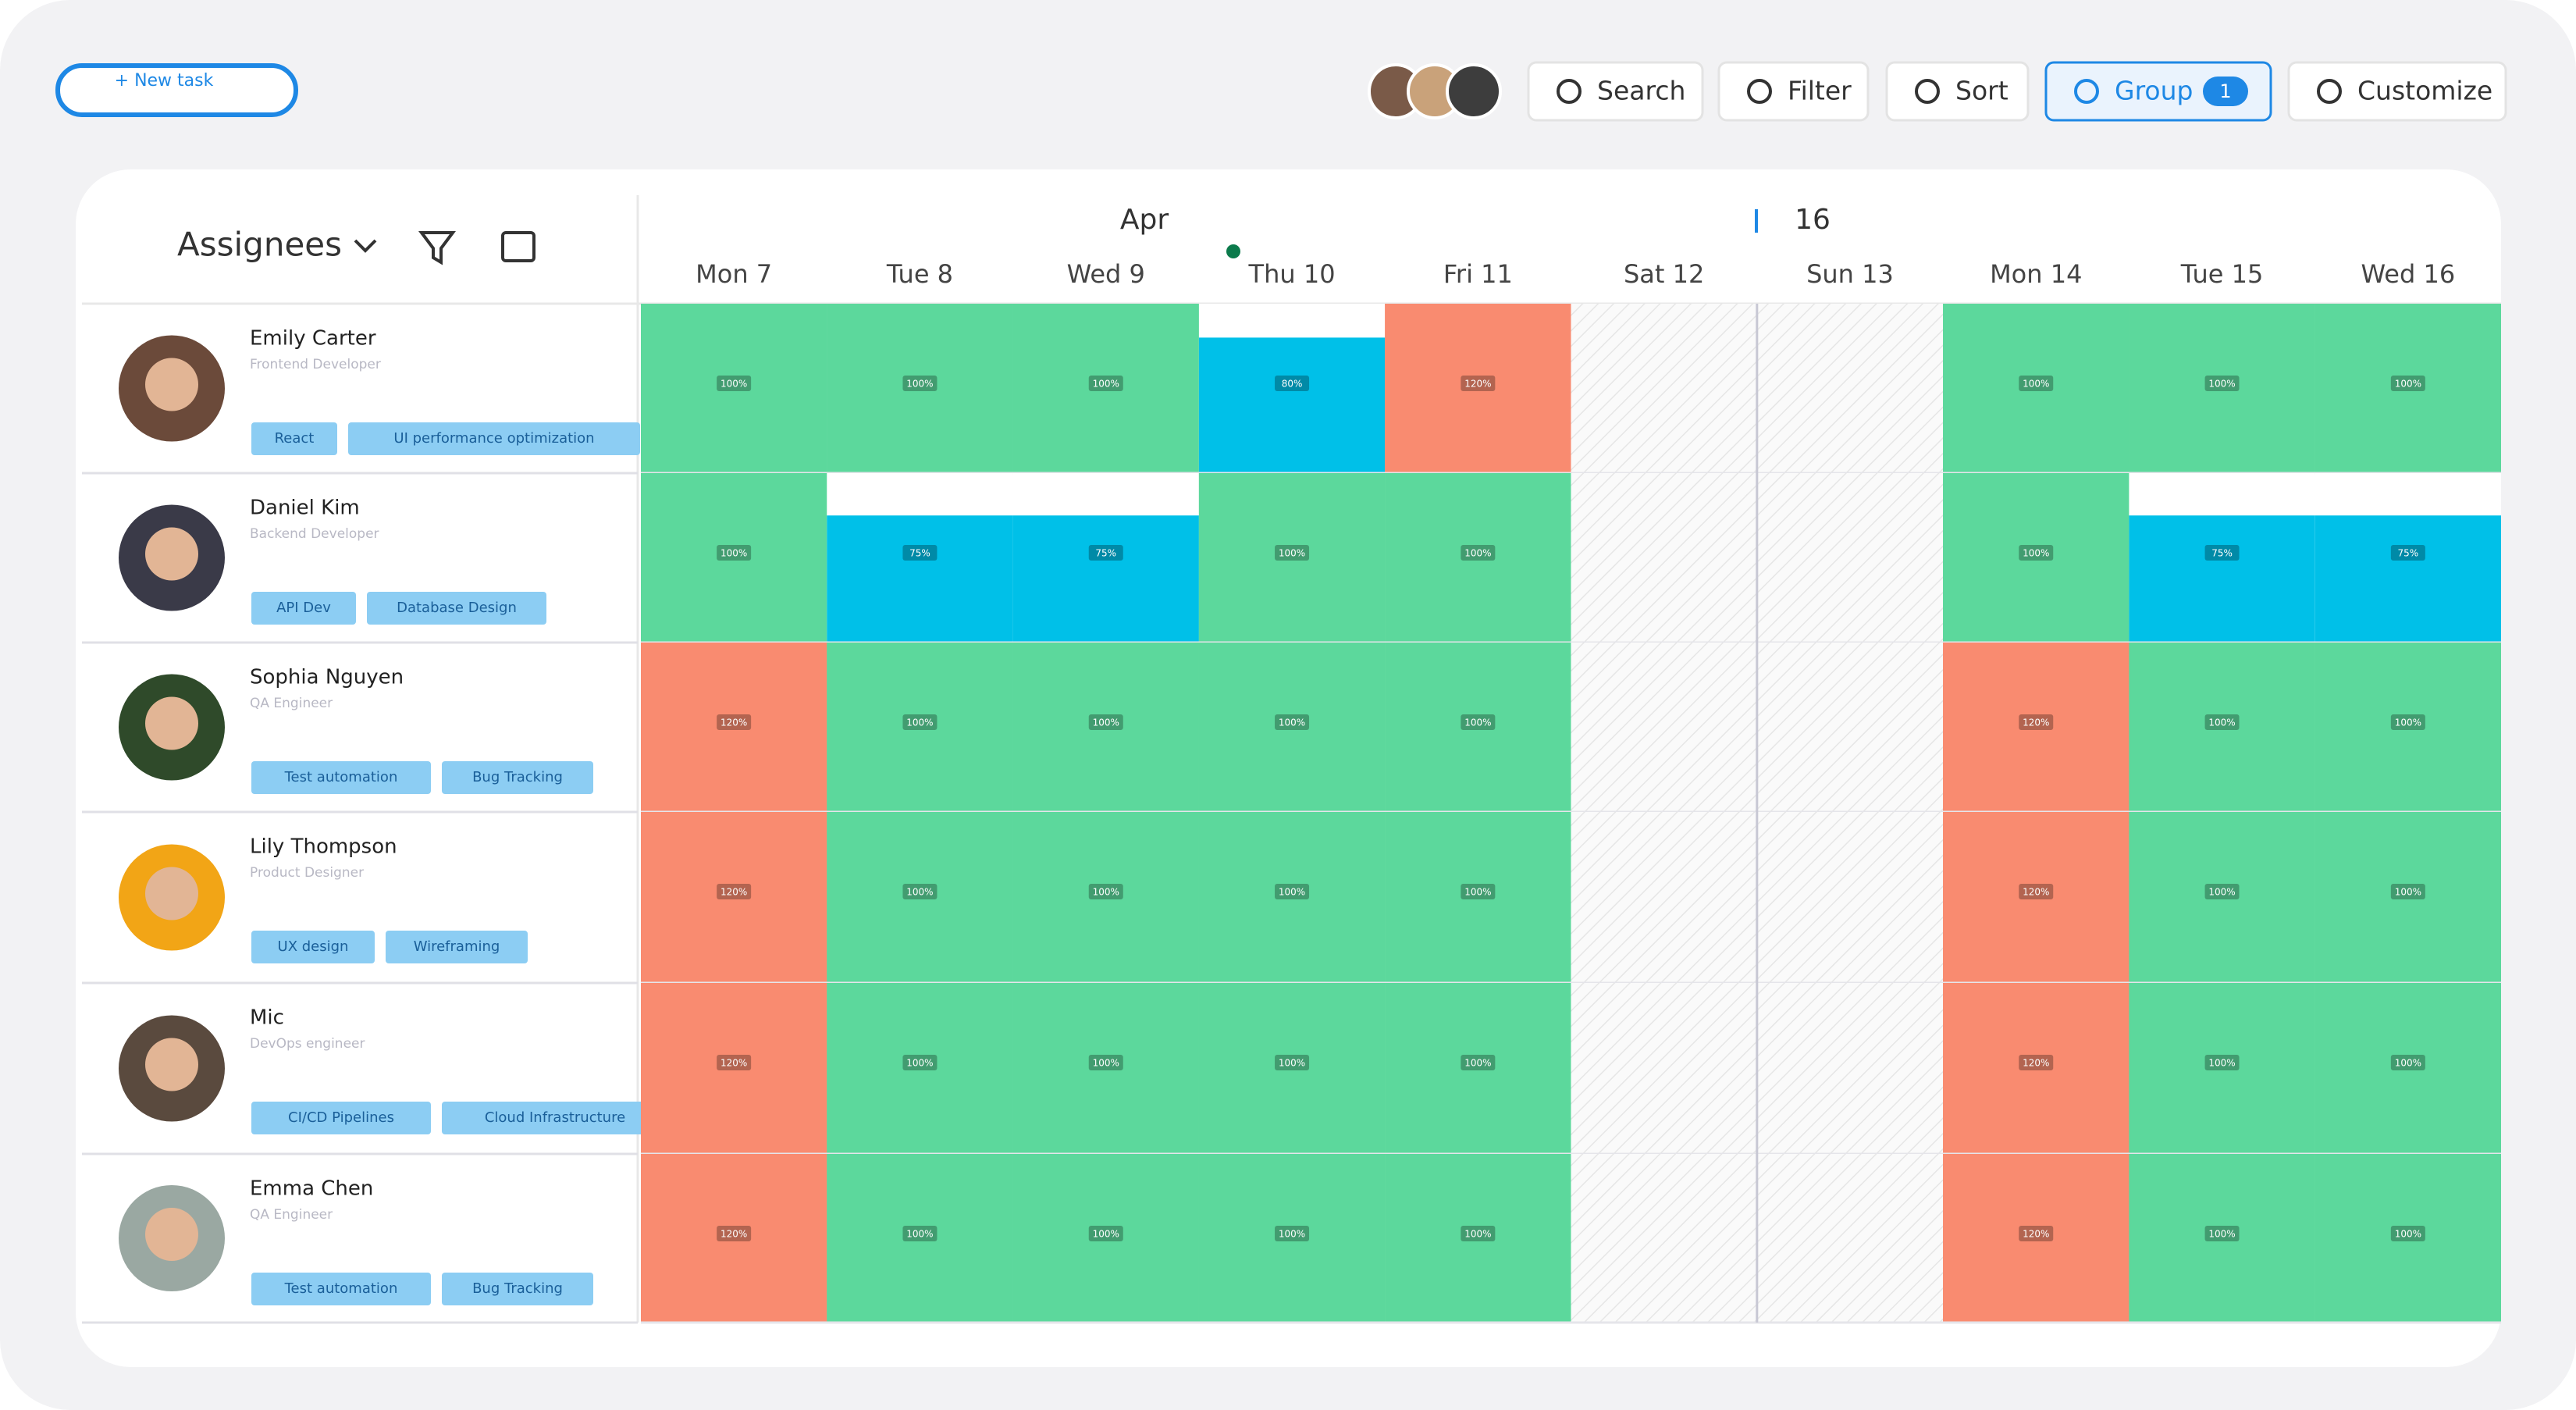  Describe the element at coordinates (164, 81) in the screenshot. I see `new-task-label: + New task` at that location.